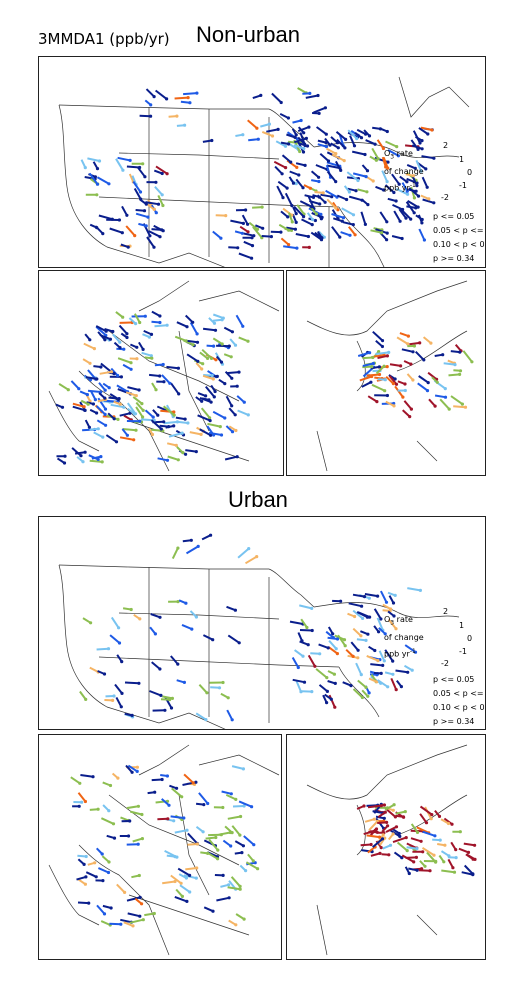 The width and height of the screenshot is (520, 986). What do you see at coordinates (248, 34) in the screenshot?
I see `nonurban-title: Non-urban` at bounding box center [248, 34].